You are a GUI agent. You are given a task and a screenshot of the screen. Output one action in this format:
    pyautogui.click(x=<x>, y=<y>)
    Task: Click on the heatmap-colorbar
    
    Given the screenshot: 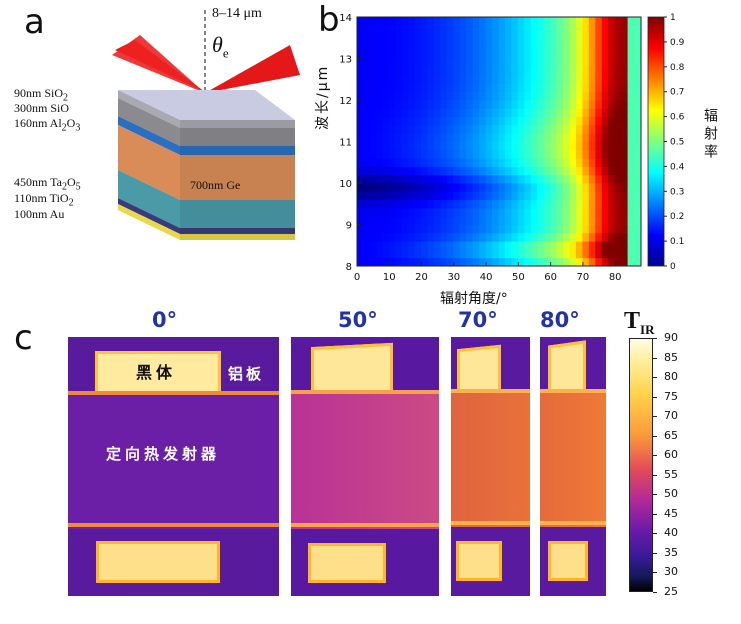 What is the action you would take?
    pyautogui.click(x=656, y=141)
    